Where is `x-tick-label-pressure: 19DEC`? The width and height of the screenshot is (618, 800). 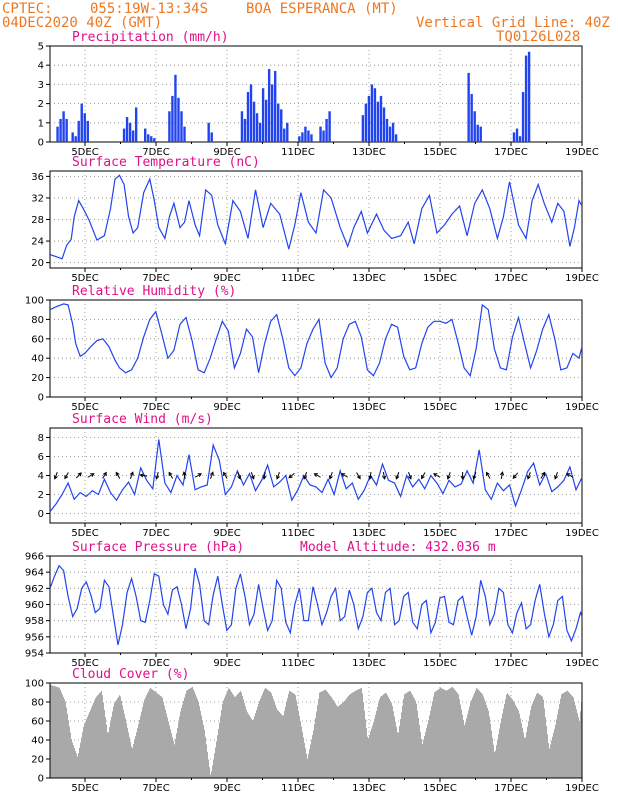
x-tick-label-pressure: 19DEC is located at coordinates (582, 663).